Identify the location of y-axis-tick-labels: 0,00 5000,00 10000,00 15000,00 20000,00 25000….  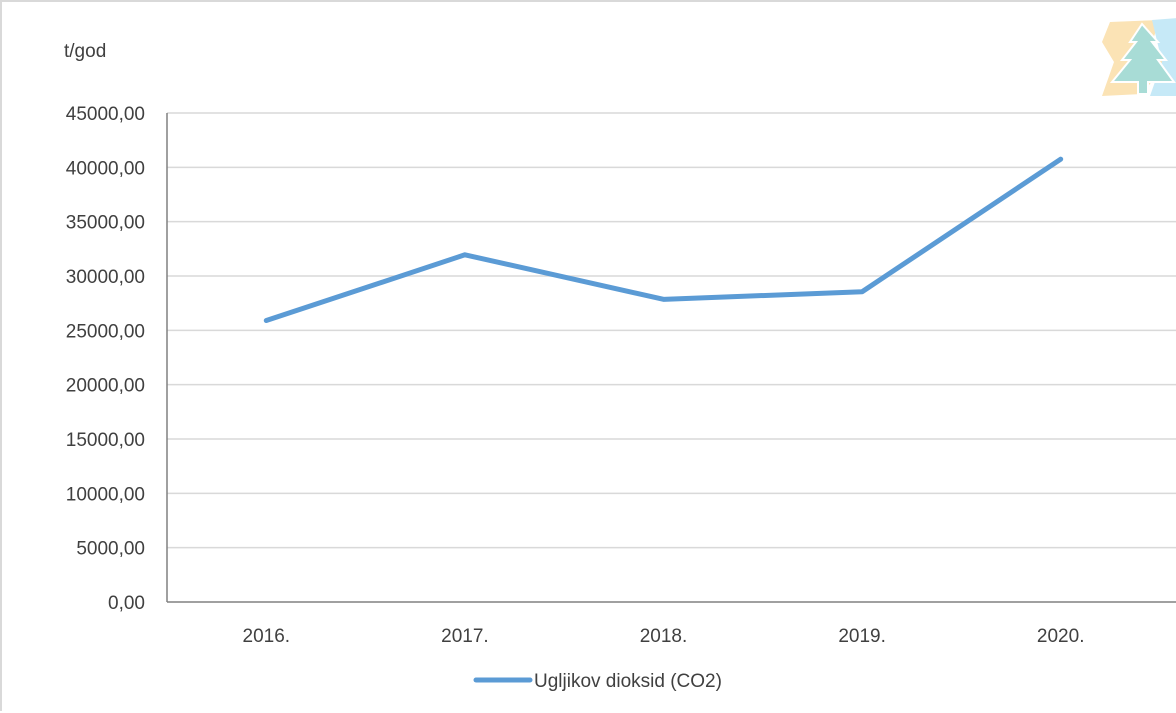
(105, 359).